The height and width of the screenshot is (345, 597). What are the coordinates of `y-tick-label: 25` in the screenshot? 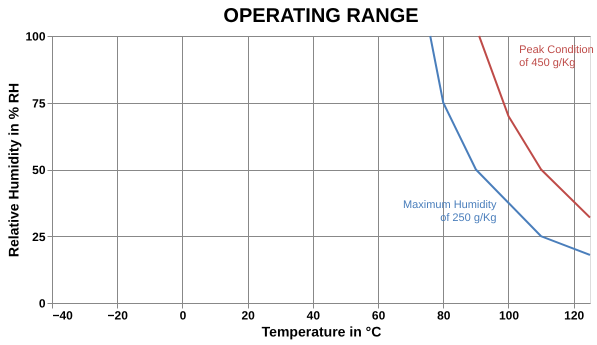 It's located at (39, 237).